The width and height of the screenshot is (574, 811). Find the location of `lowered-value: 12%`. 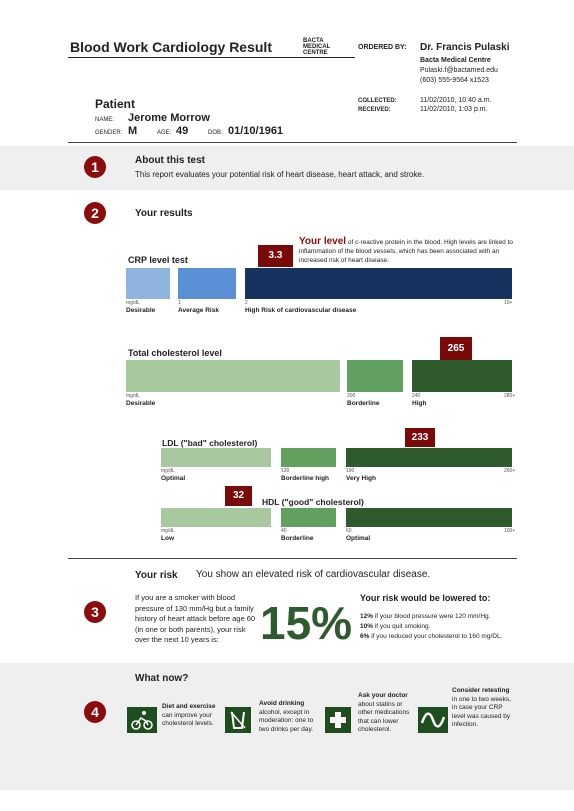

lowered-value: 12% is located at coordinates (367, 616).